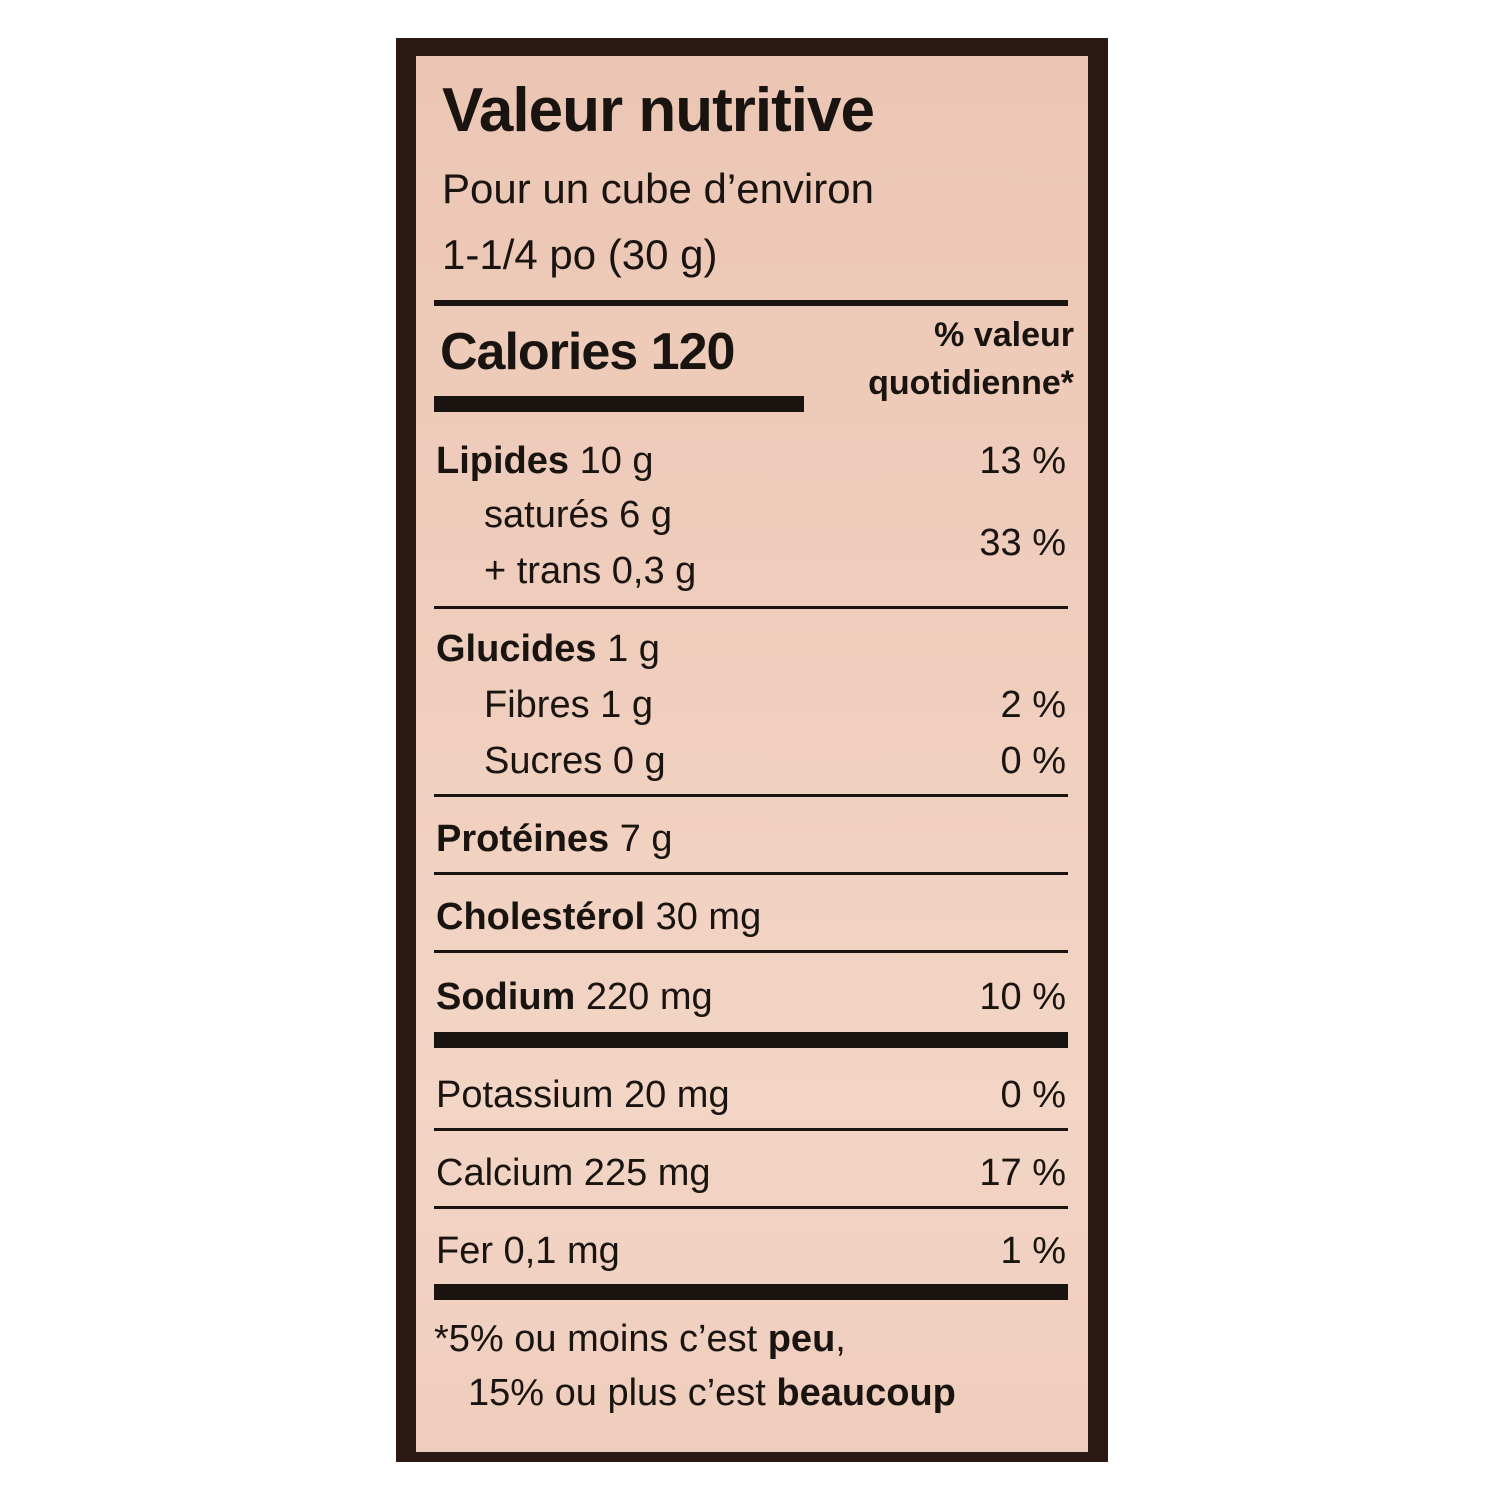  Describe the element at coordinates (751, 1092) in the screenshot. I see `row-potassium: Potassium 20 mg 0 %` at that location.